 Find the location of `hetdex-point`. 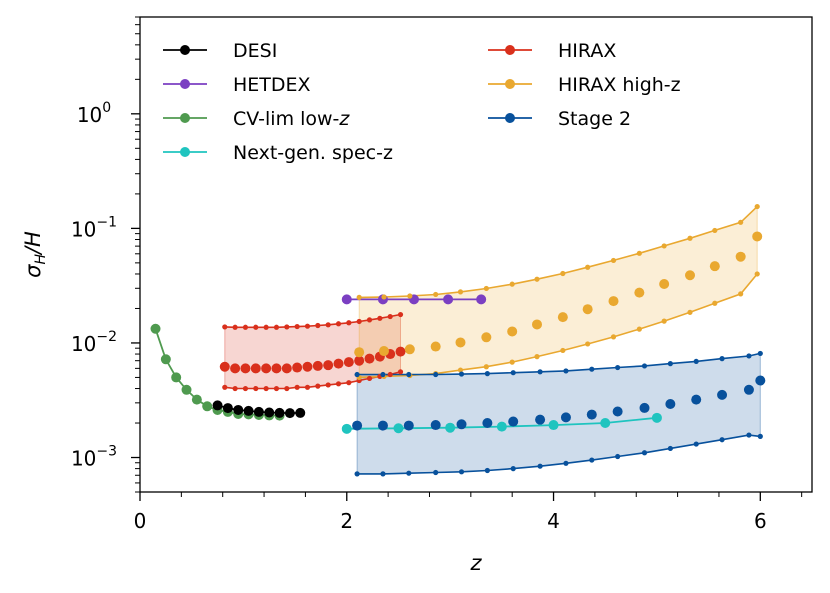

hetdex-point is located at coordinates (448, 299).